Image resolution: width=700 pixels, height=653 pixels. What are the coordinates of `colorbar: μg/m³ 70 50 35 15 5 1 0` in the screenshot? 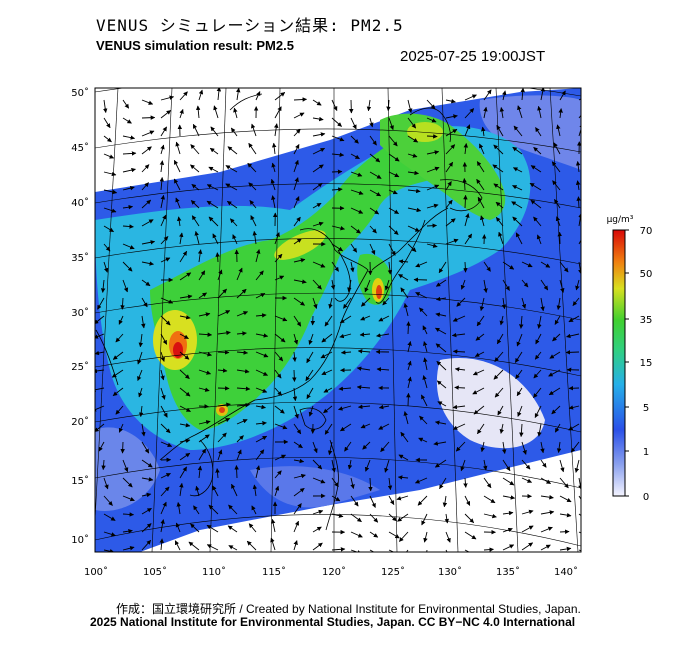 It's located at (630, 359).